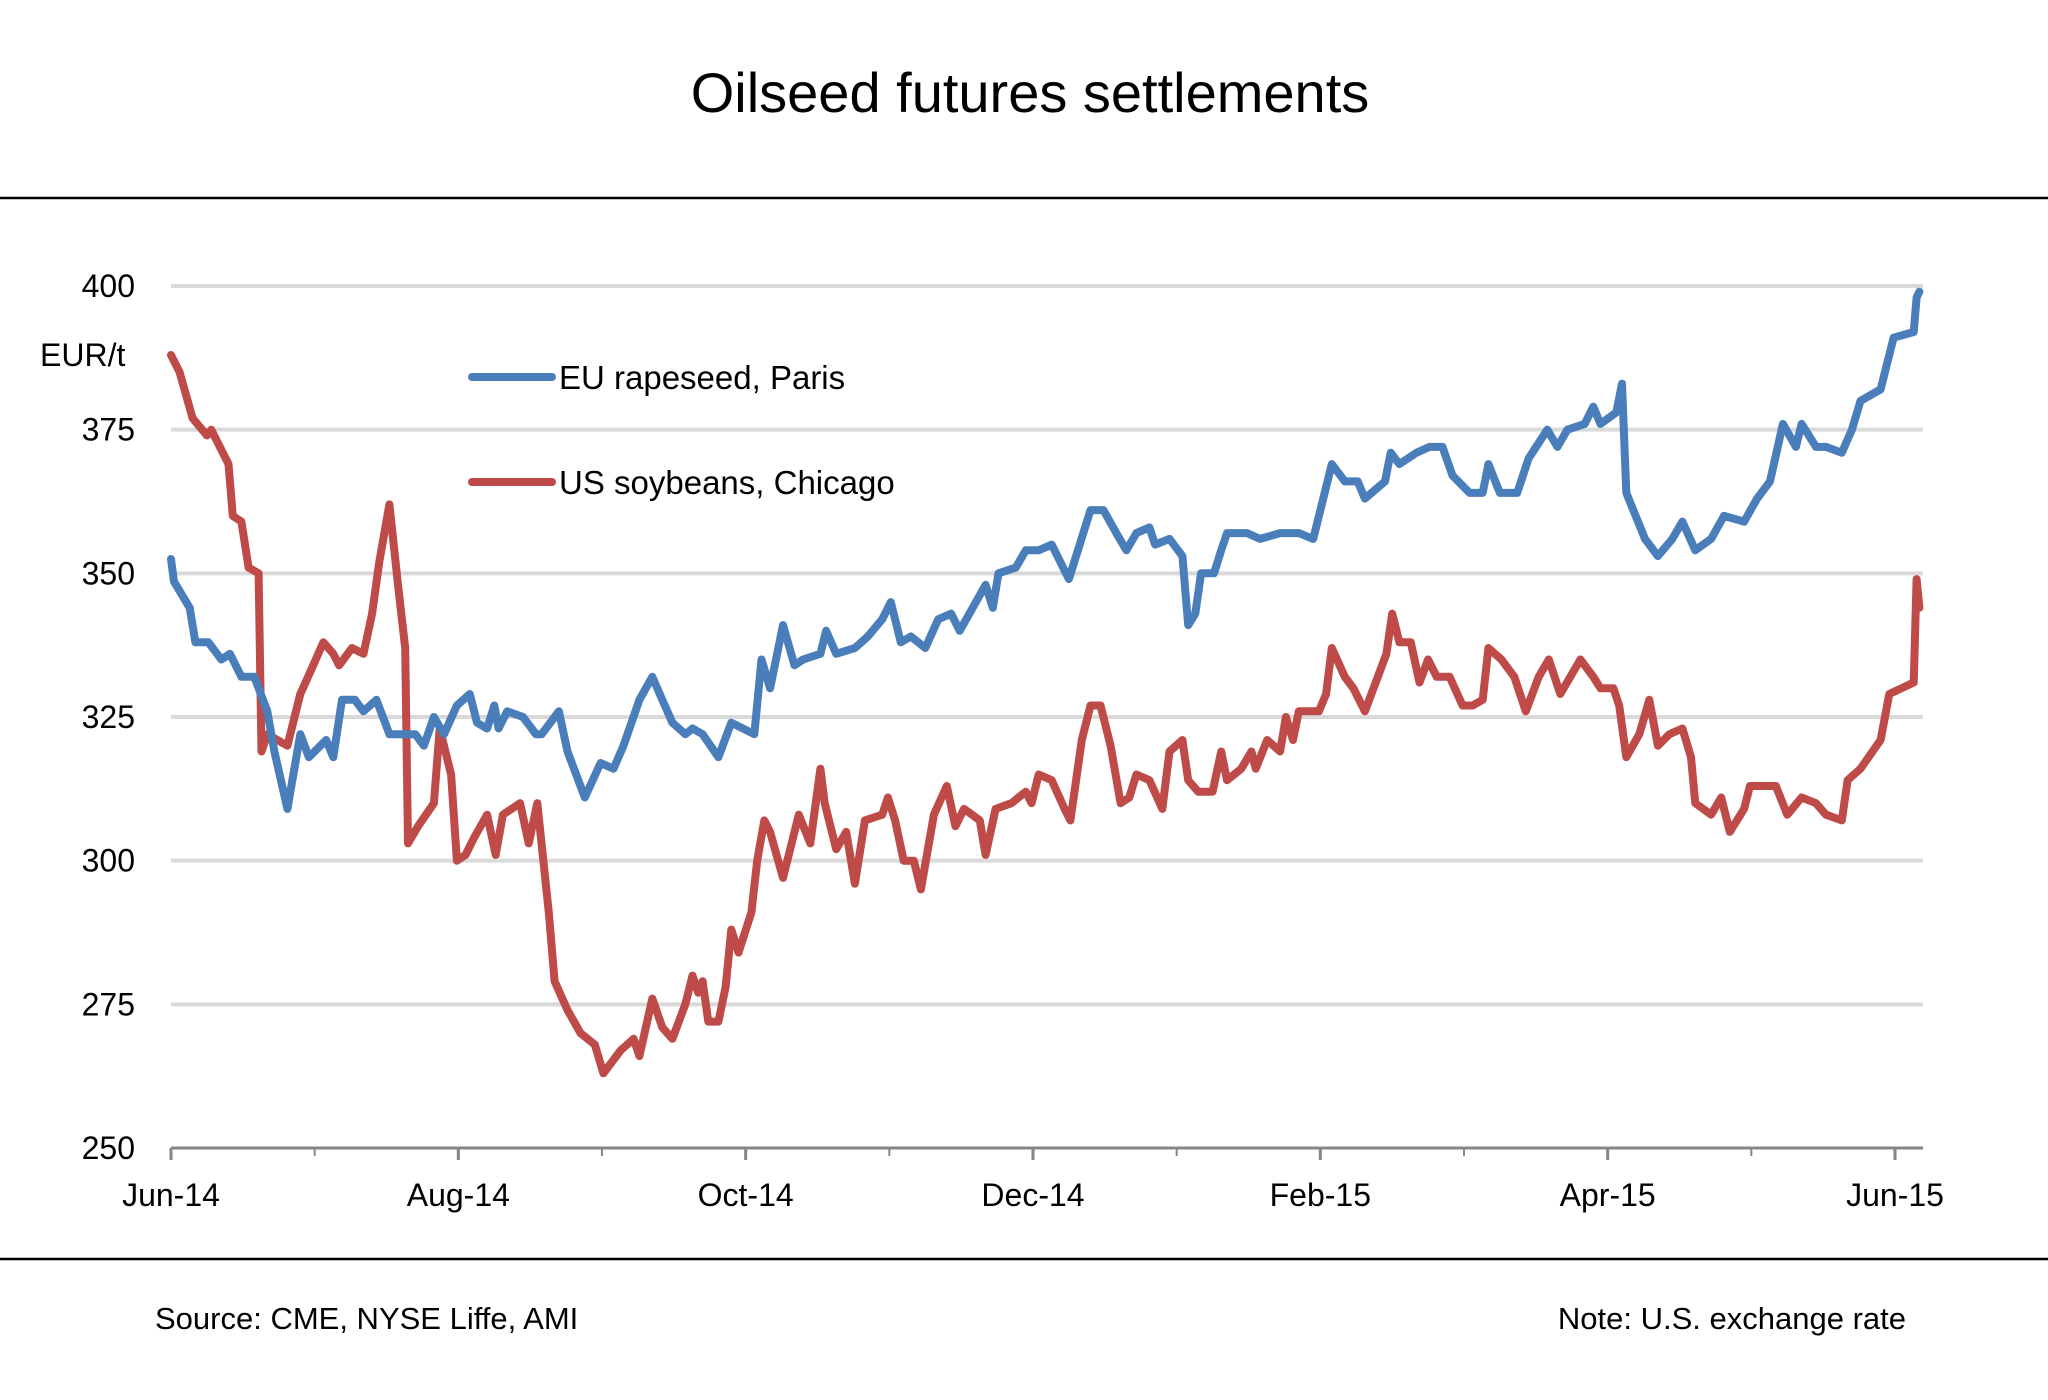  Describe the element at coordinates (746, 1195) in the screenshot. I see `x-tick-label: Oct-14` at that location.